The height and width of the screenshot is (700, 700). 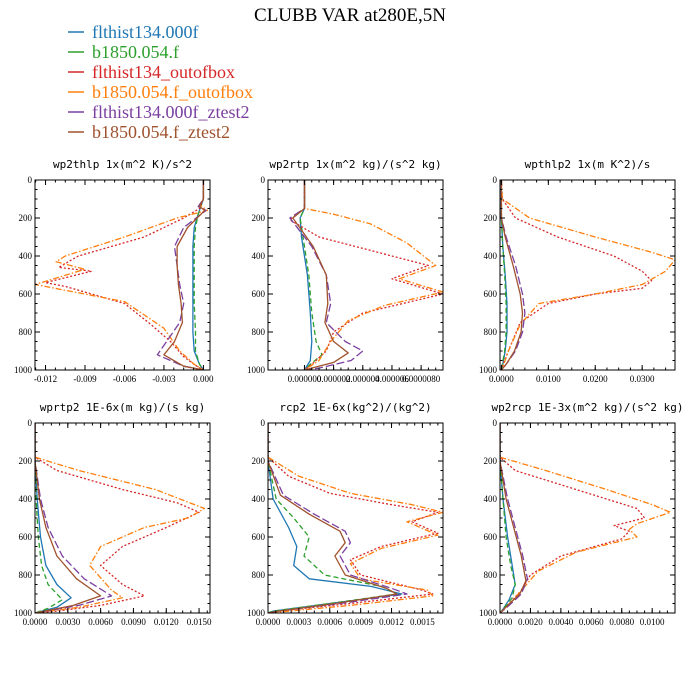 What do you see at coordinates (125, 379) in the screenshot?
I see `x-tick-label: -0.006` at bounding box center [125, 379].